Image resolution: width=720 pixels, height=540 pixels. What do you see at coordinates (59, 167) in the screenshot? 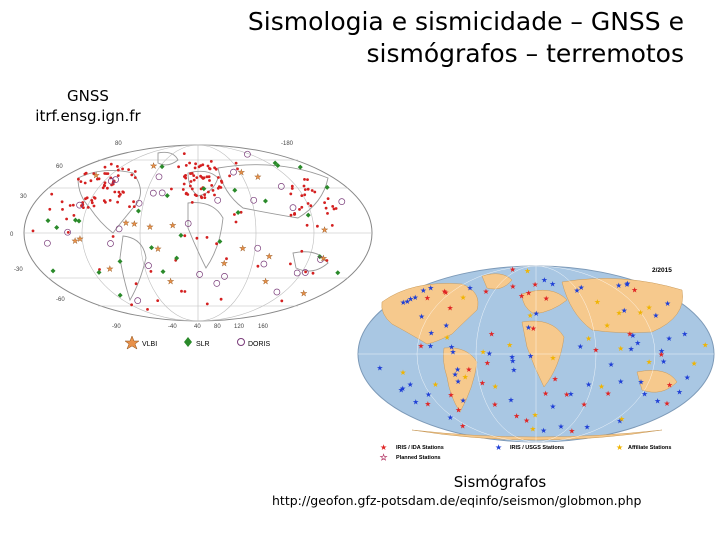
I see `lat-tick-60: 60` at bounding box center [59, 167].